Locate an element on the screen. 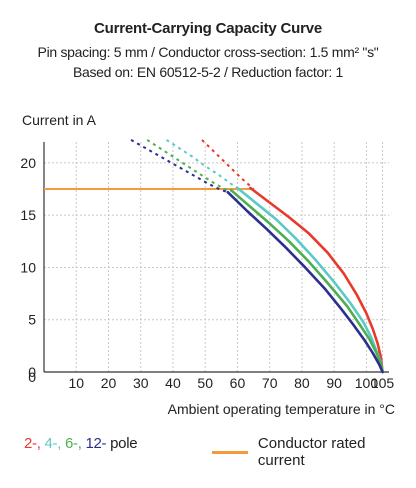 The image size is (416, 488). chart-title: Current-Carrying Capacity Curve is located at coordinates (208, 28).